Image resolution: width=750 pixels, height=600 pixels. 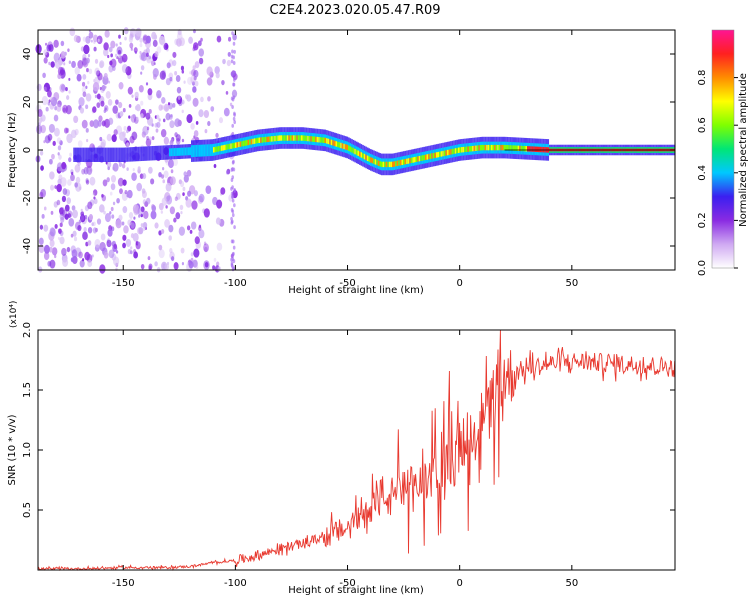 What do you see at coordinates (27, 390) in the screenshot?
I see `snr-y-tick-label: 1.5` at bounding box center [27, 390].